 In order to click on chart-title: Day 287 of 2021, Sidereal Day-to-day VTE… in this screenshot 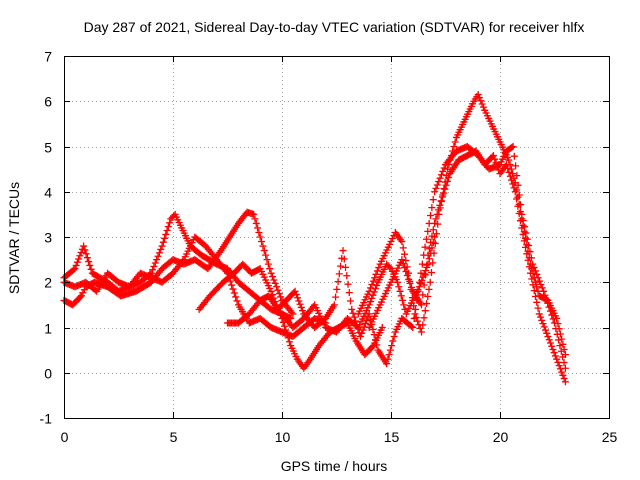, I will do `click(334, 27)`.